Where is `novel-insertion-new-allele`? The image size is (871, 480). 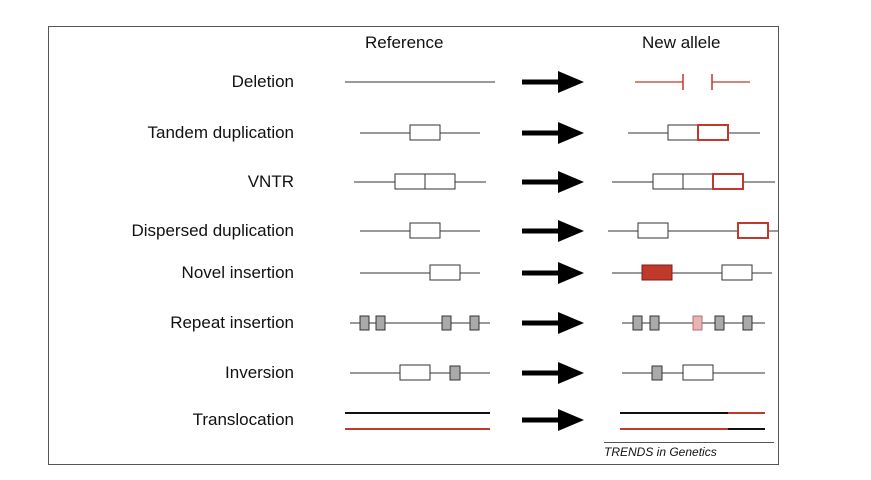 novel-insertion-new-allele is located at coordinates (692, 272).